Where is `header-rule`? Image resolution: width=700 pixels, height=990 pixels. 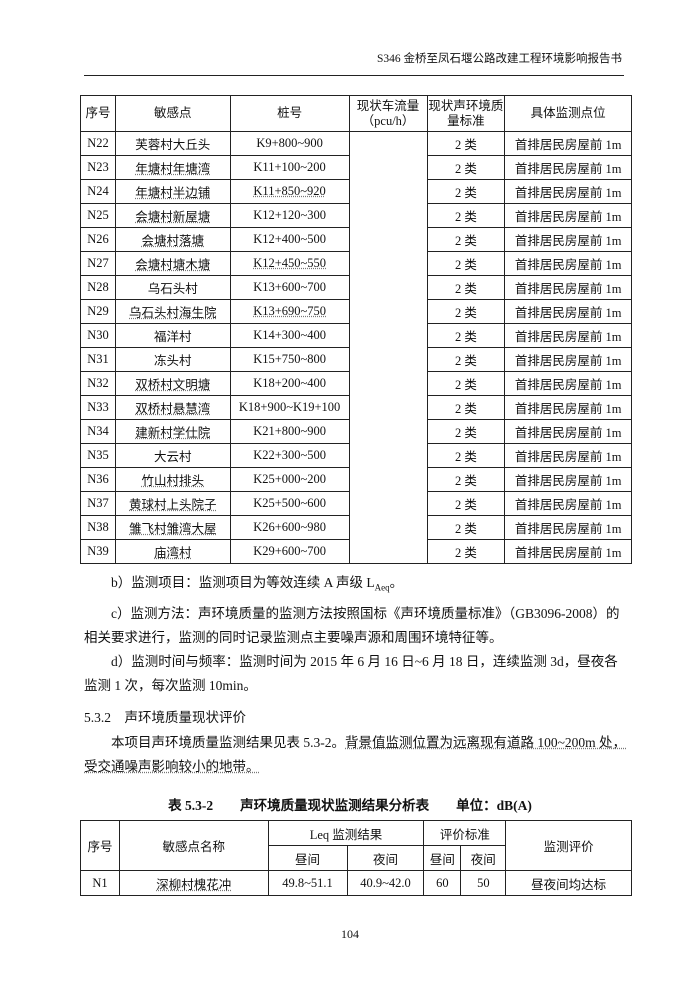
header-rule is located at coordinates (354, 75).